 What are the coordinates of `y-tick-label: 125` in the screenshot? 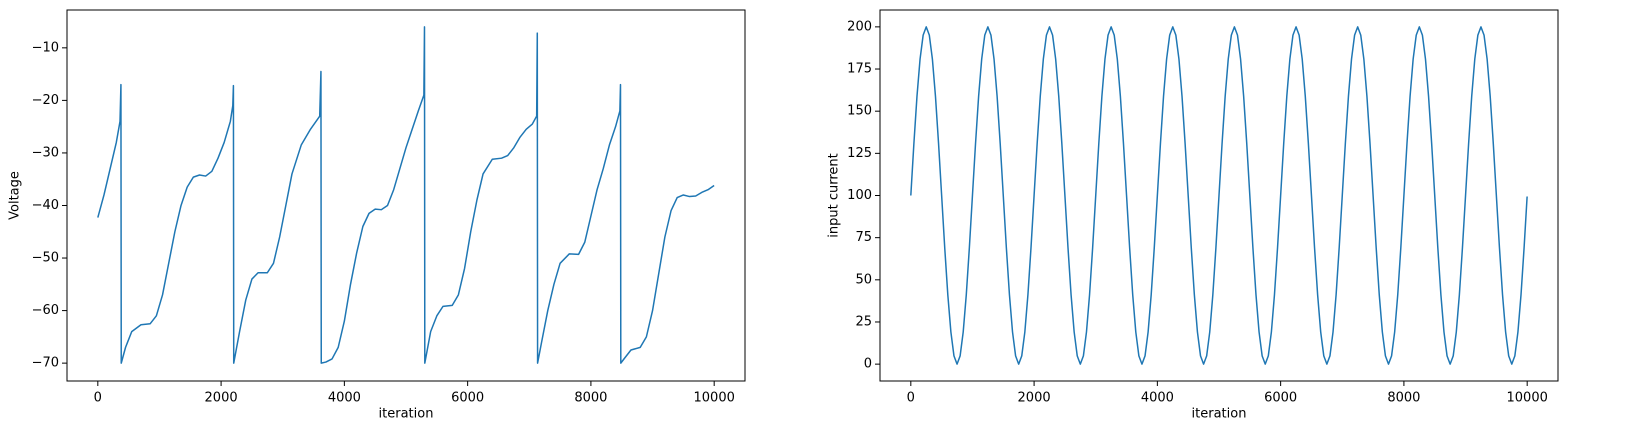 It's located at (859, 153).